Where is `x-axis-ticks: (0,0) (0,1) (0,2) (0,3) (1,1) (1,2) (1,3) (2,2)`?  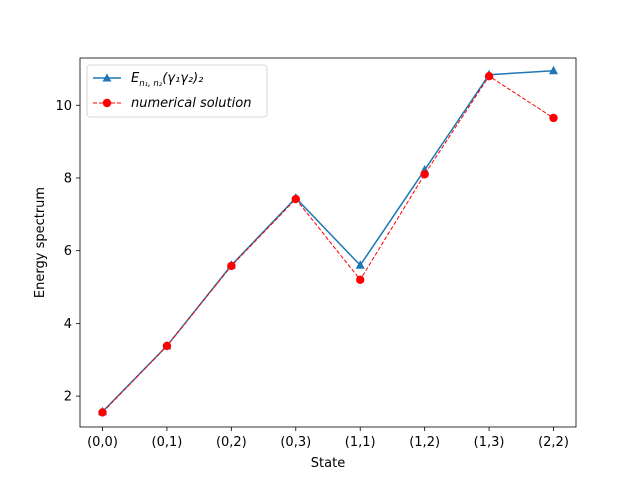 x-axis-ticks: (0,0) (0,1) (0,2) (0,3) (1,1) (1,2) (1,3) (2,2) is located at coordinates (328, 438).